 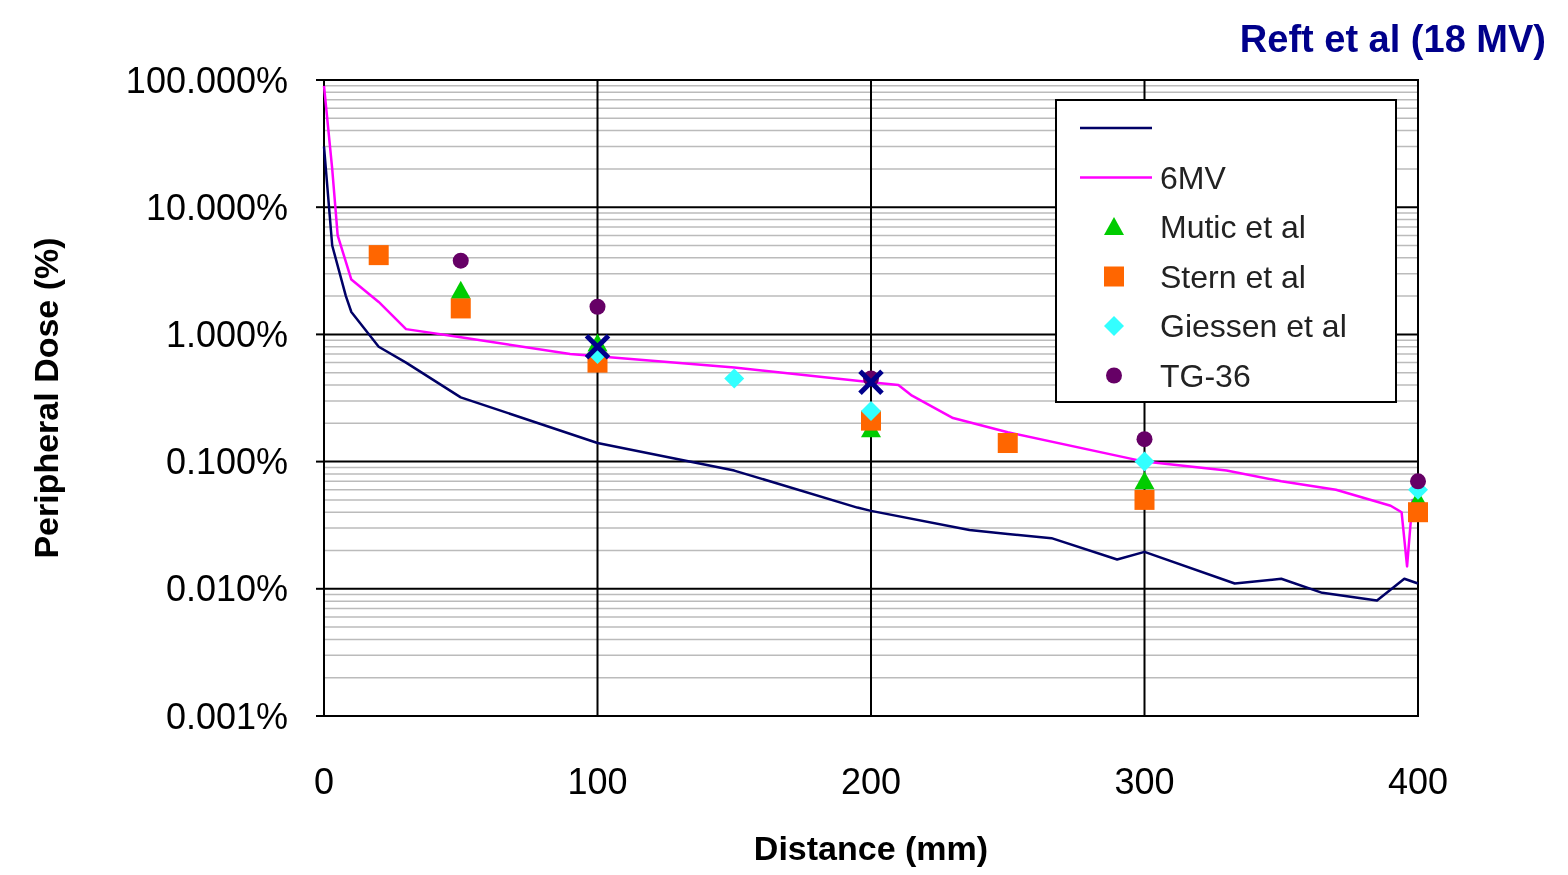 I want to click on y-axis-title: Peripheral Dose (%), so click(x=46, y=398).